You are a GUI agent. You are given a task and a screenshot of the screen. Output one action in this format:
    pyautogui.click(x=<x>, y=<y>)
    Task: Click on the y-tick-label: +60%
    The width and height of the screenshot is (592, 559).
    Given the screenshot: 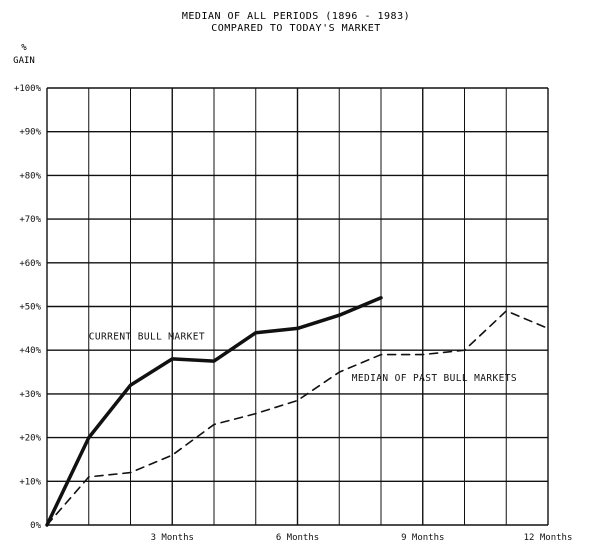 What is the action you would take?
    pyautogui.click(x=30, y=264)
    